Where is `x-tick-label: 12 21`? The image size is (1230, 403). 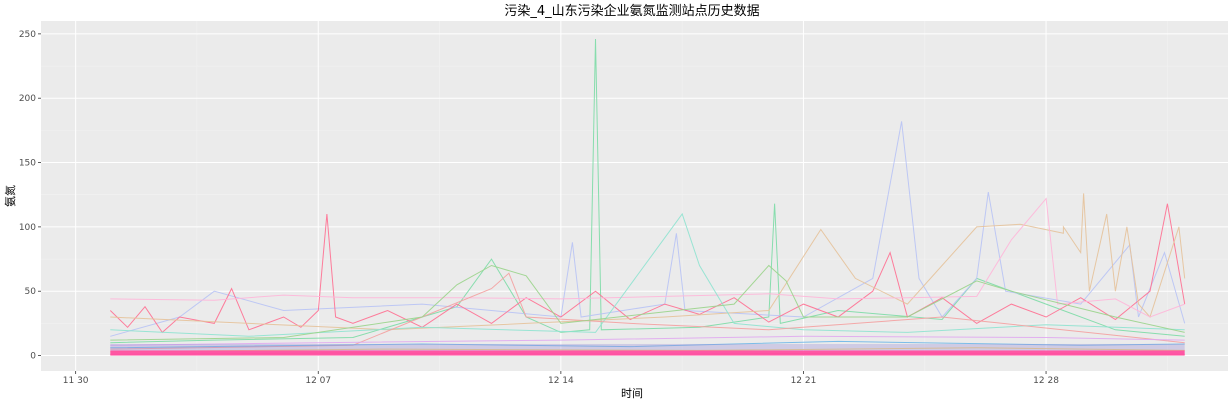 x-tick-label: 12 21 is located at coordinates (804, 381).